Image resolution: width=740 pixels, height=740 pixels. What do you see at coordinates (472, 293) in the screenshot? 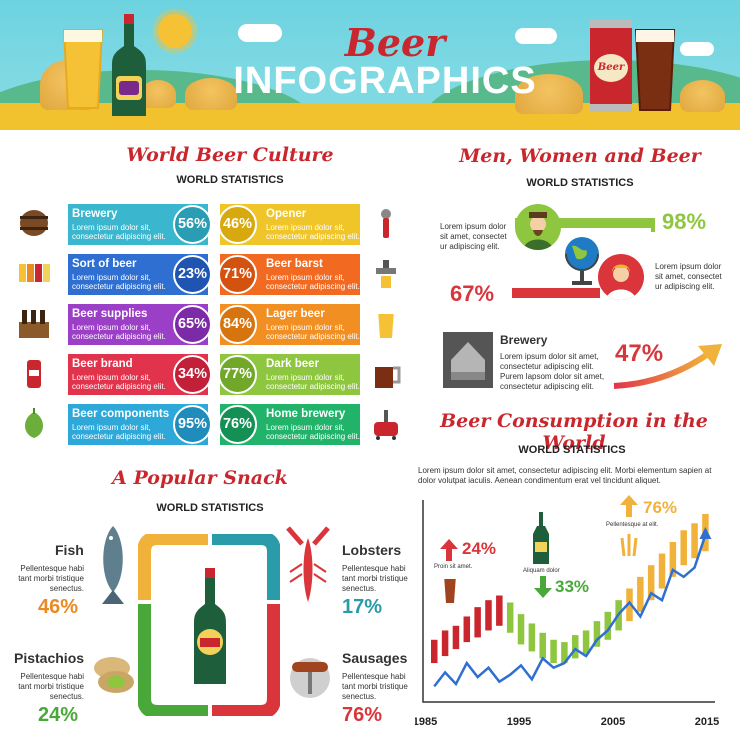
I see `women-percent: 67%` at bounding box center [472, 293].